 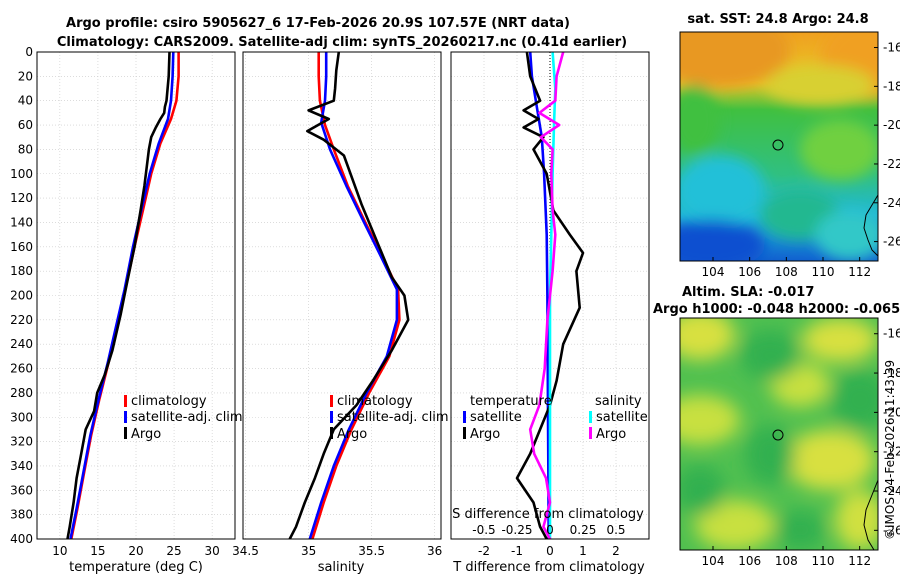 What do you see at coordinates (622, 417) in the screenshot?
I see `legend-label-s-satellite: satellite` at bounding box center [622, 417].